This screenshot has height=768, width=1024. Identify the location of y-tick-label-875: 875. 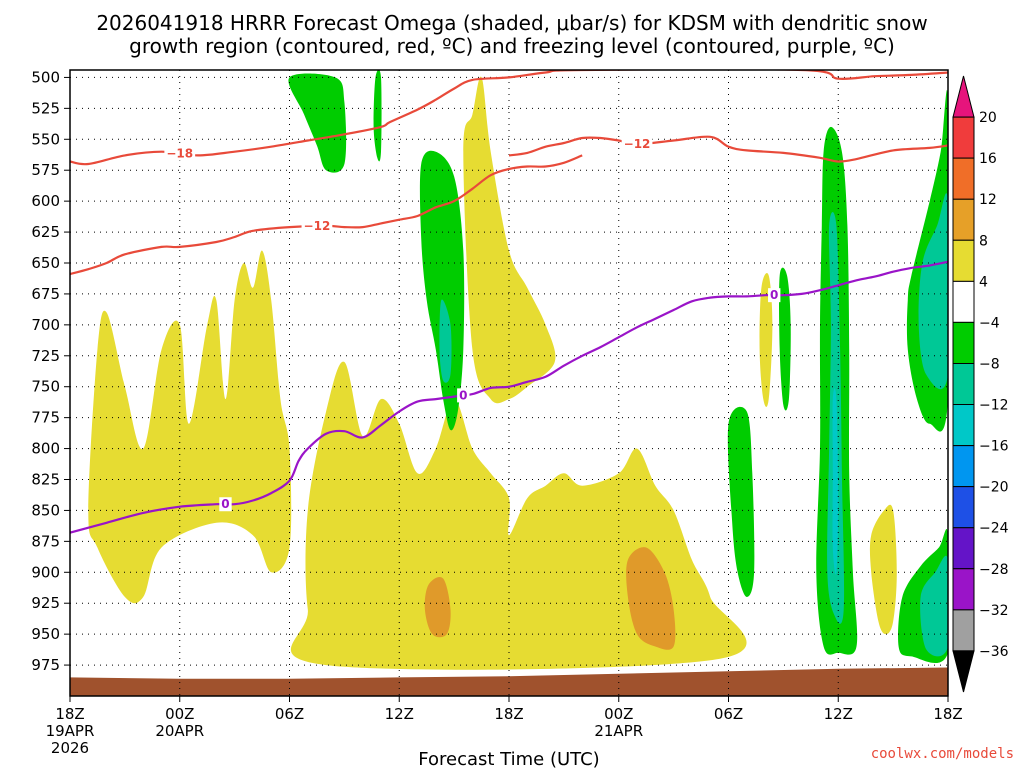
(45, 541).